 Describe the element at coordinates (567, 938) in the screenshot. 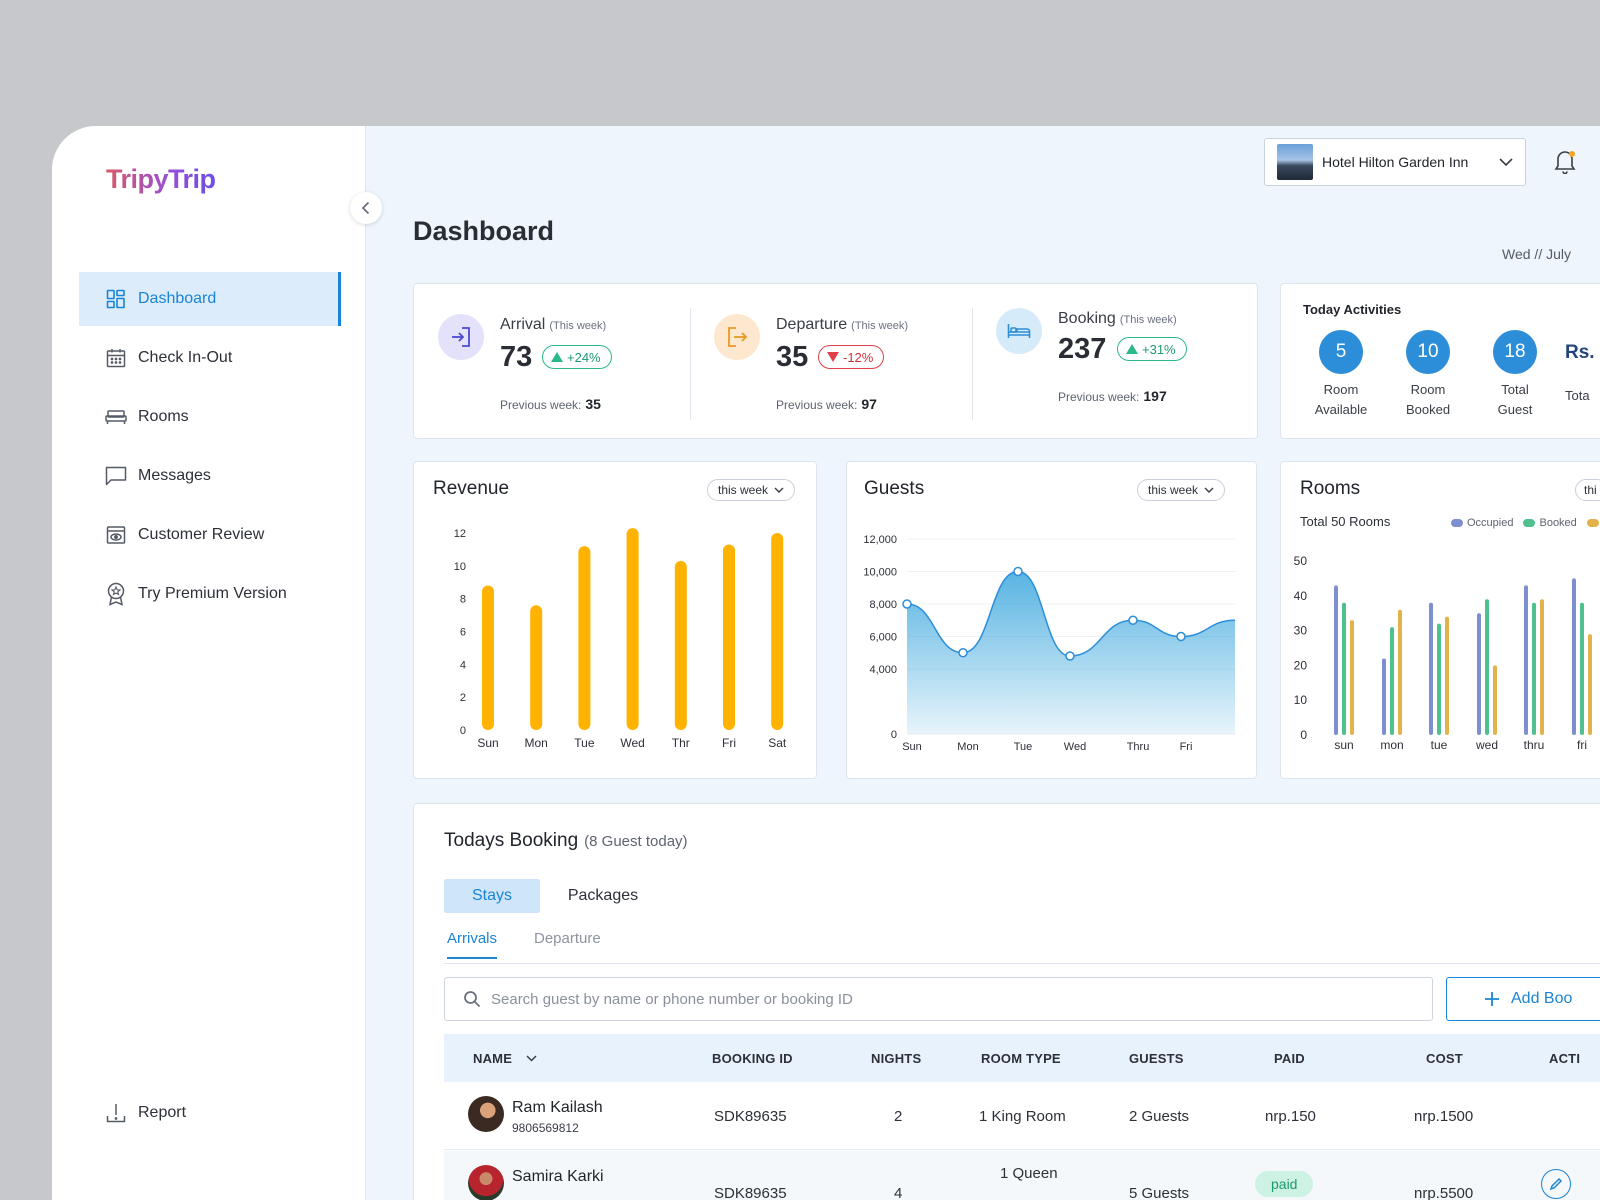

I see `subtab-departure: Departure` at that location.